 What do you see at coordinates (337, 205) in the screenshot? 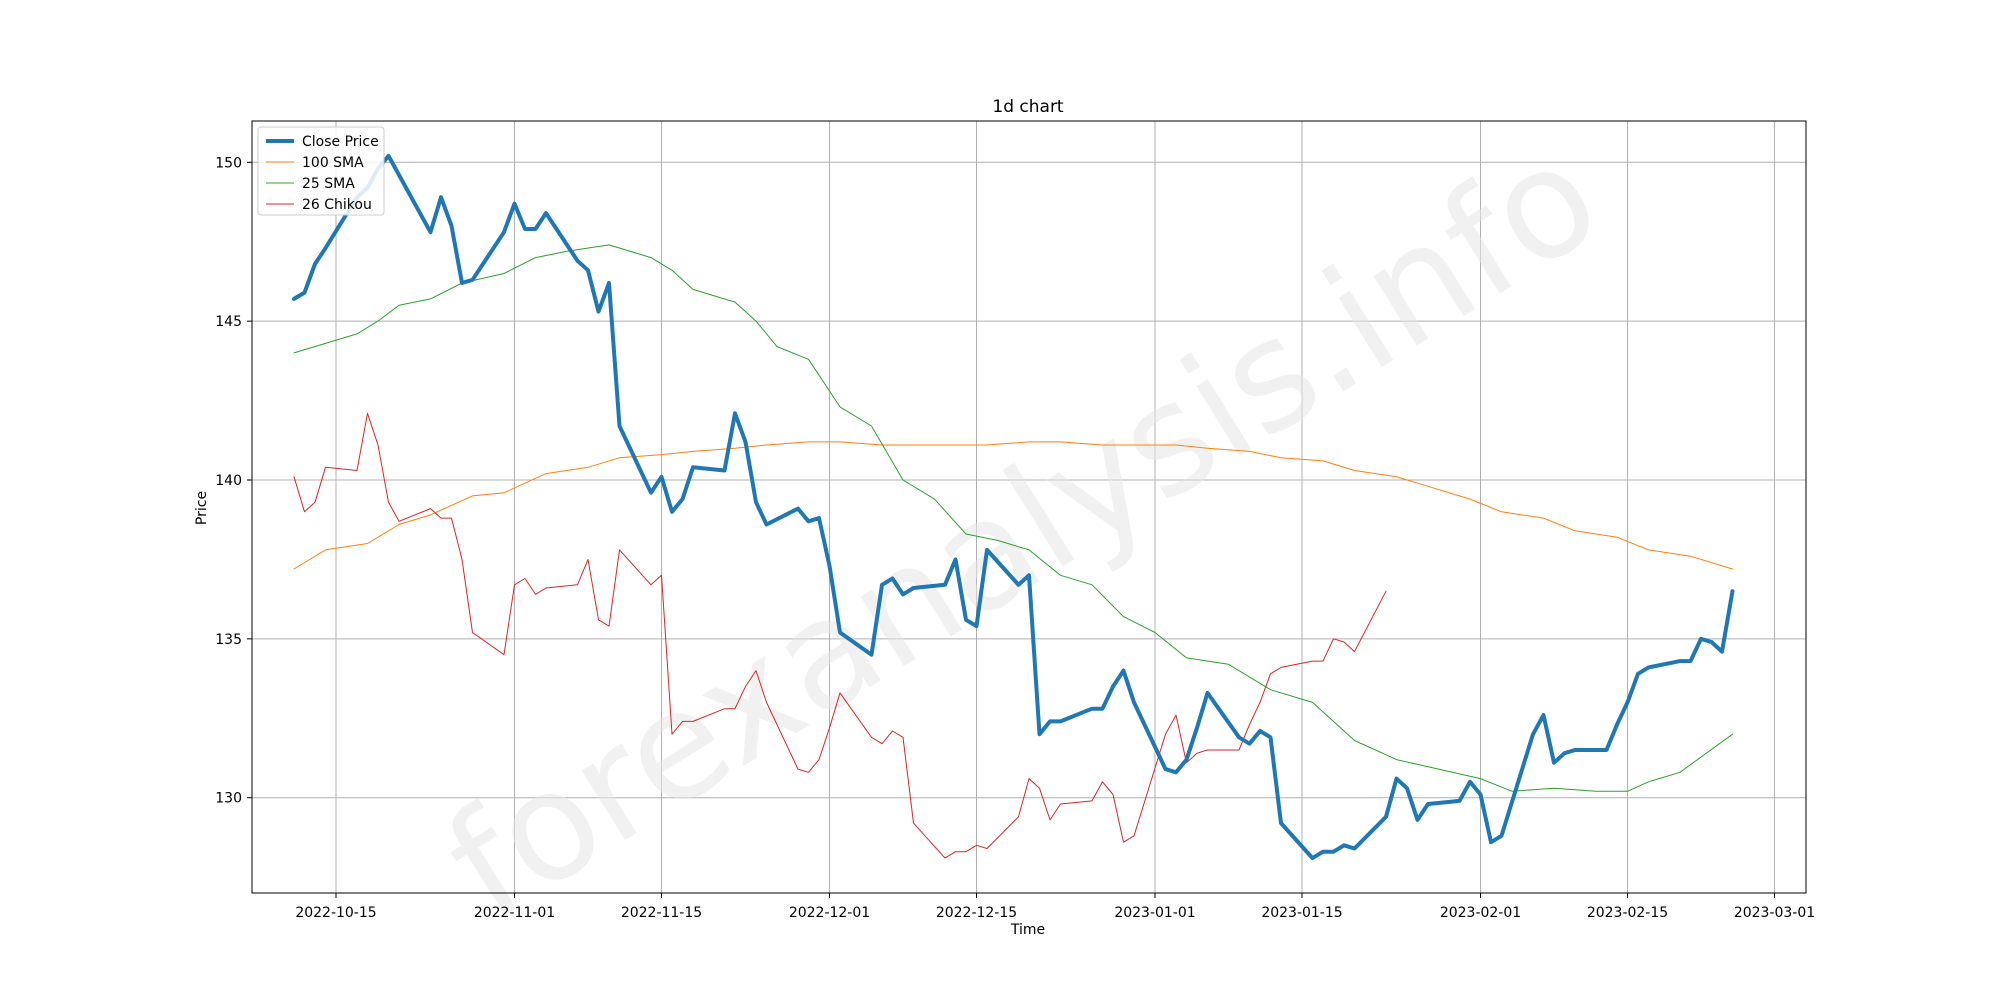
I see `legend-label-26-chikou: 26 Chikou` at bounding box center [337, 205].